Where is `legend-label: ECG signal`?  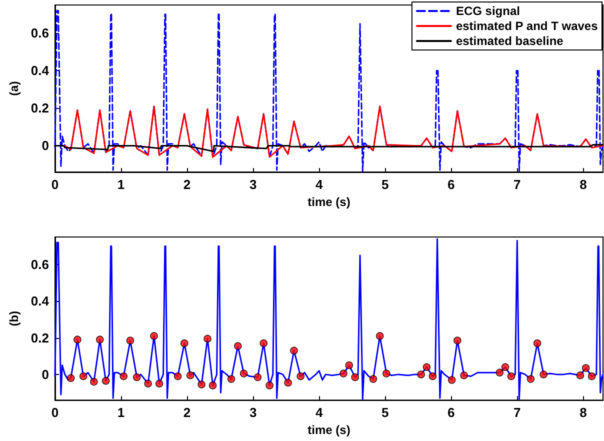 legend-label: ECG signal is located at coordinates (488, 11).